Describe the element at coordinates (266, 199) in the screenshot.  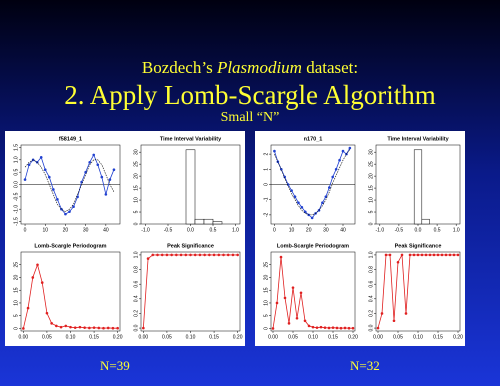
I see `y-tick-label: -1` at that location.